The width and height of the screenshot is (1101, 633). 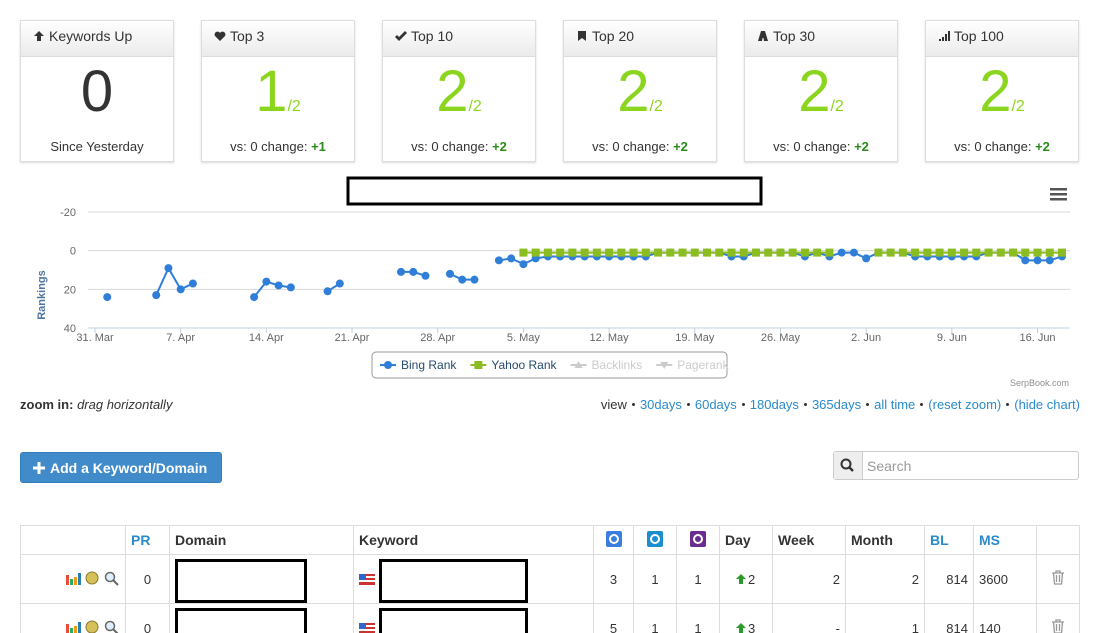 What do you see at coordinates (805, 404) in the screenshot?
I see `bullet` at bounding box center [805, 404].